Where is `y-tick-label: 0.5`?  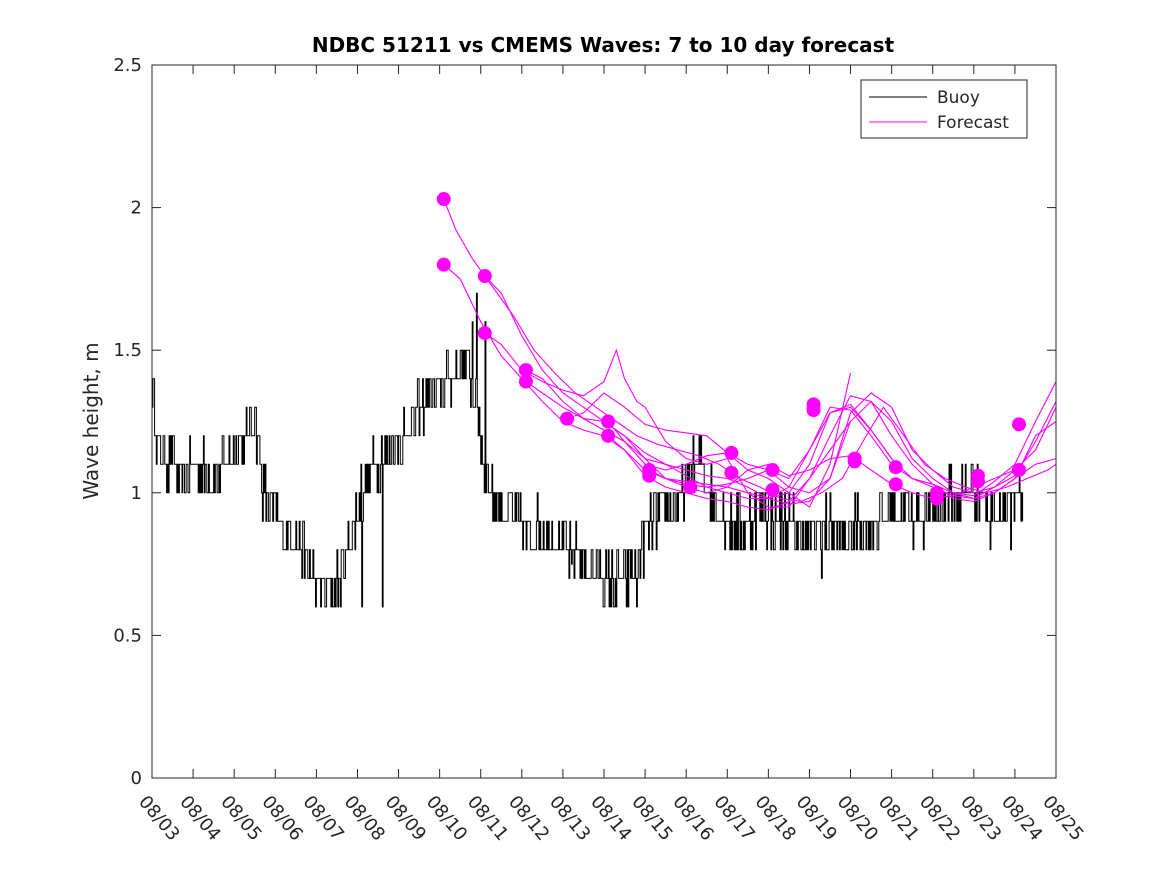 y-tick-label: 0.5 is located at coordinates (127, 635).